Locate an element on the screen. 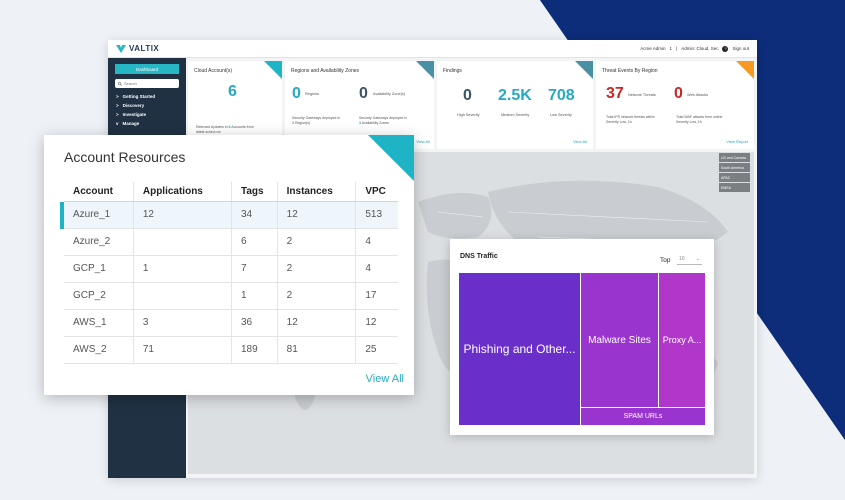 The image size is (845, 500). table-row: GCP_1 1 7 2 4 is located at coordinates (231, 269).